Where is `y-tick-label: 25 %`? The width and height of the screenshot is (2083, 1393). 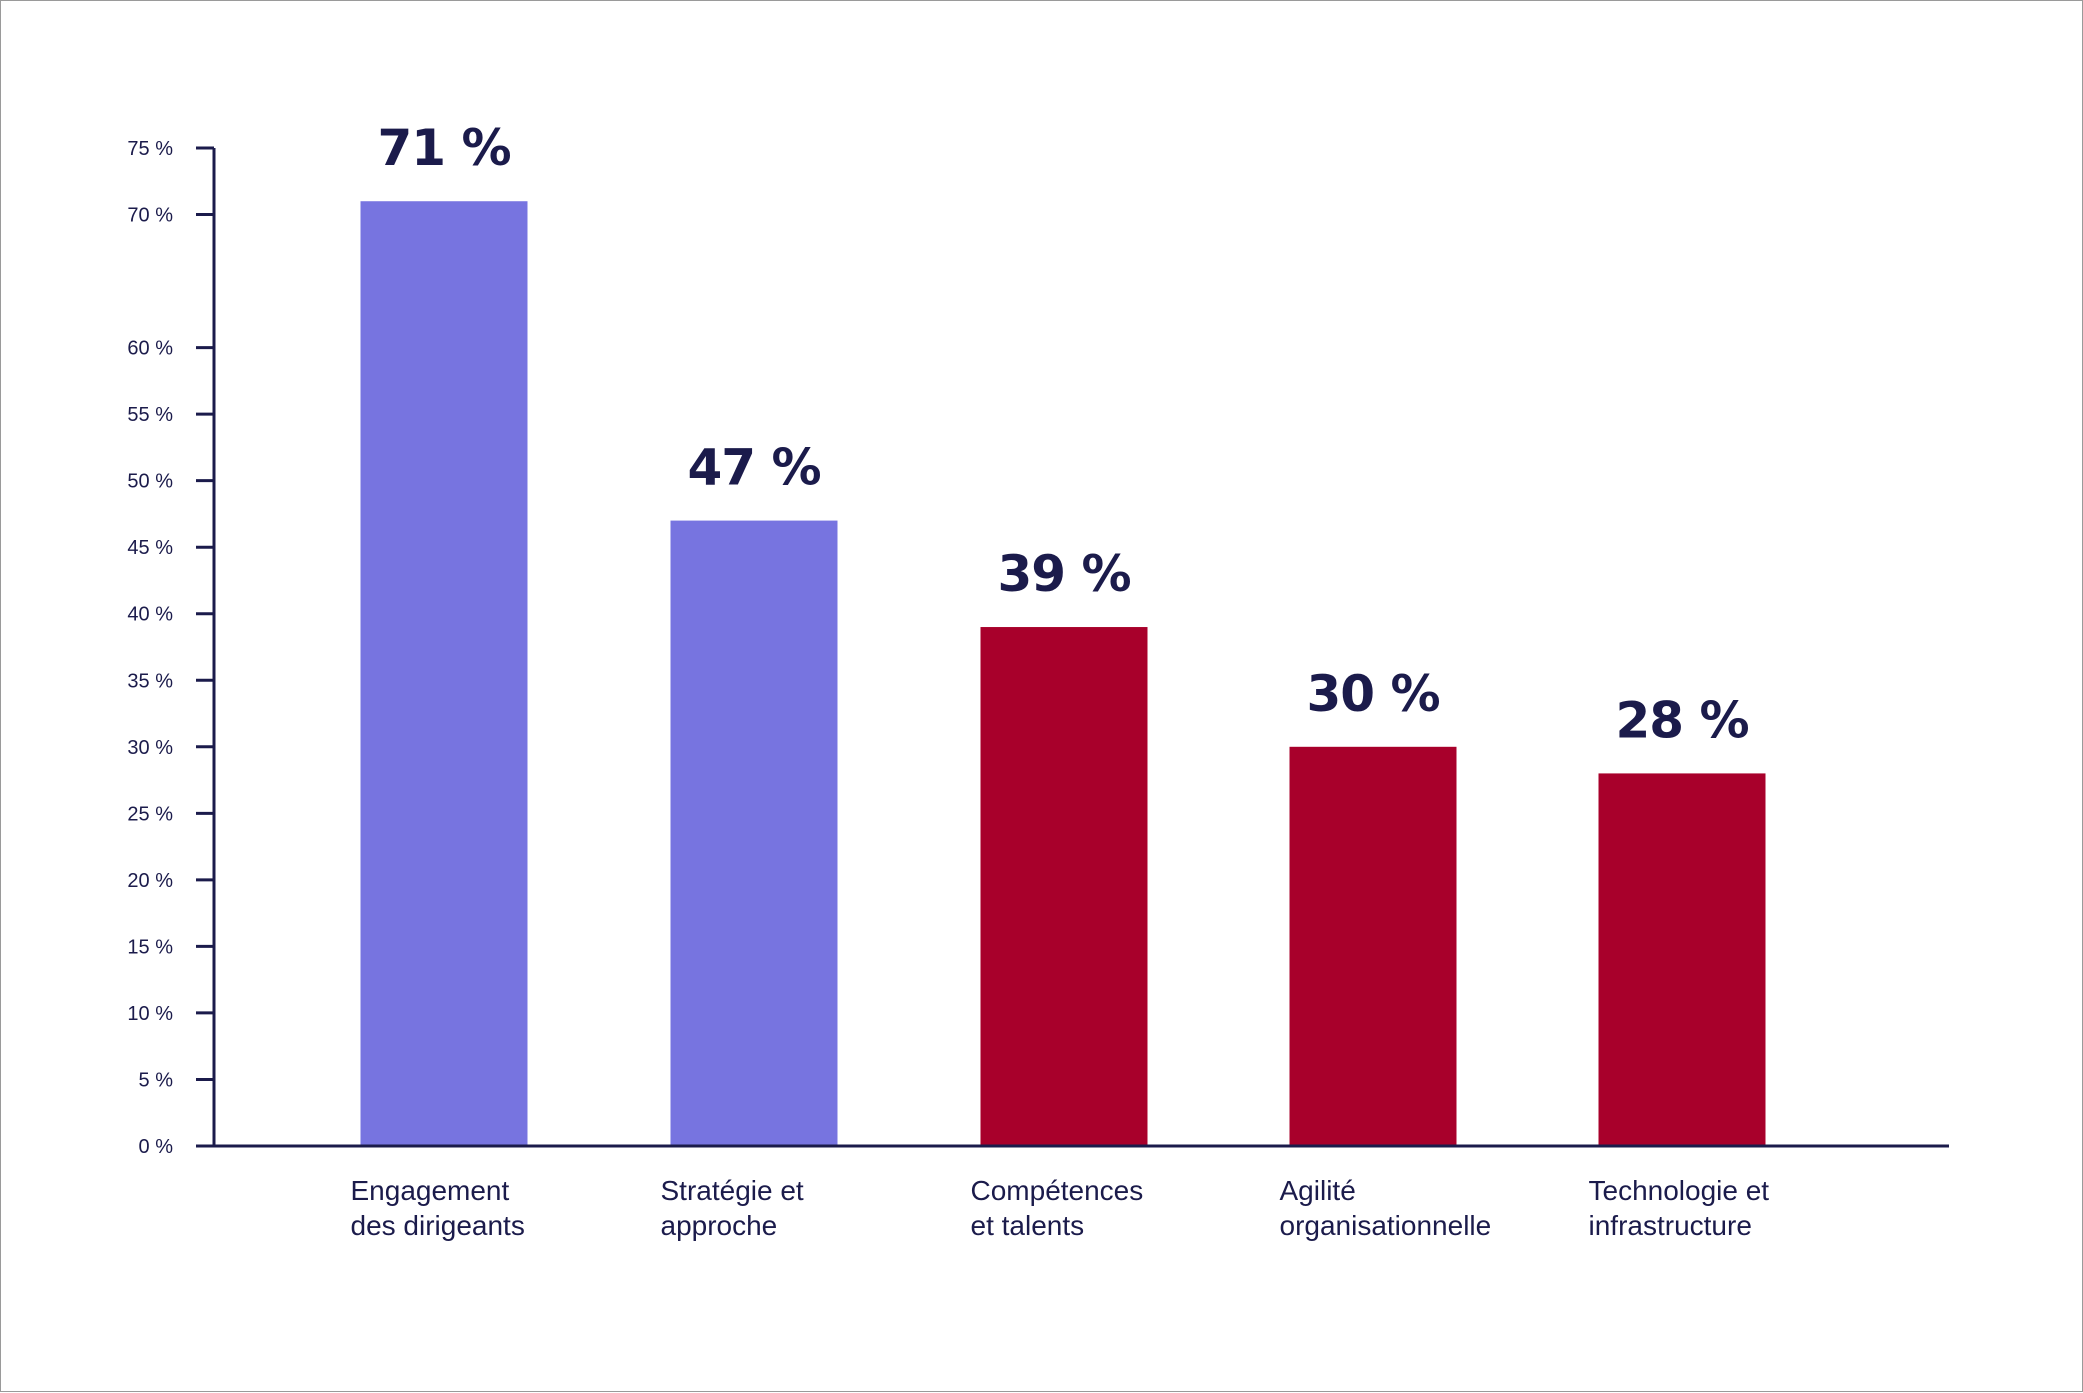
y-tick-label: 25 % is located at coordinates (150, 814).